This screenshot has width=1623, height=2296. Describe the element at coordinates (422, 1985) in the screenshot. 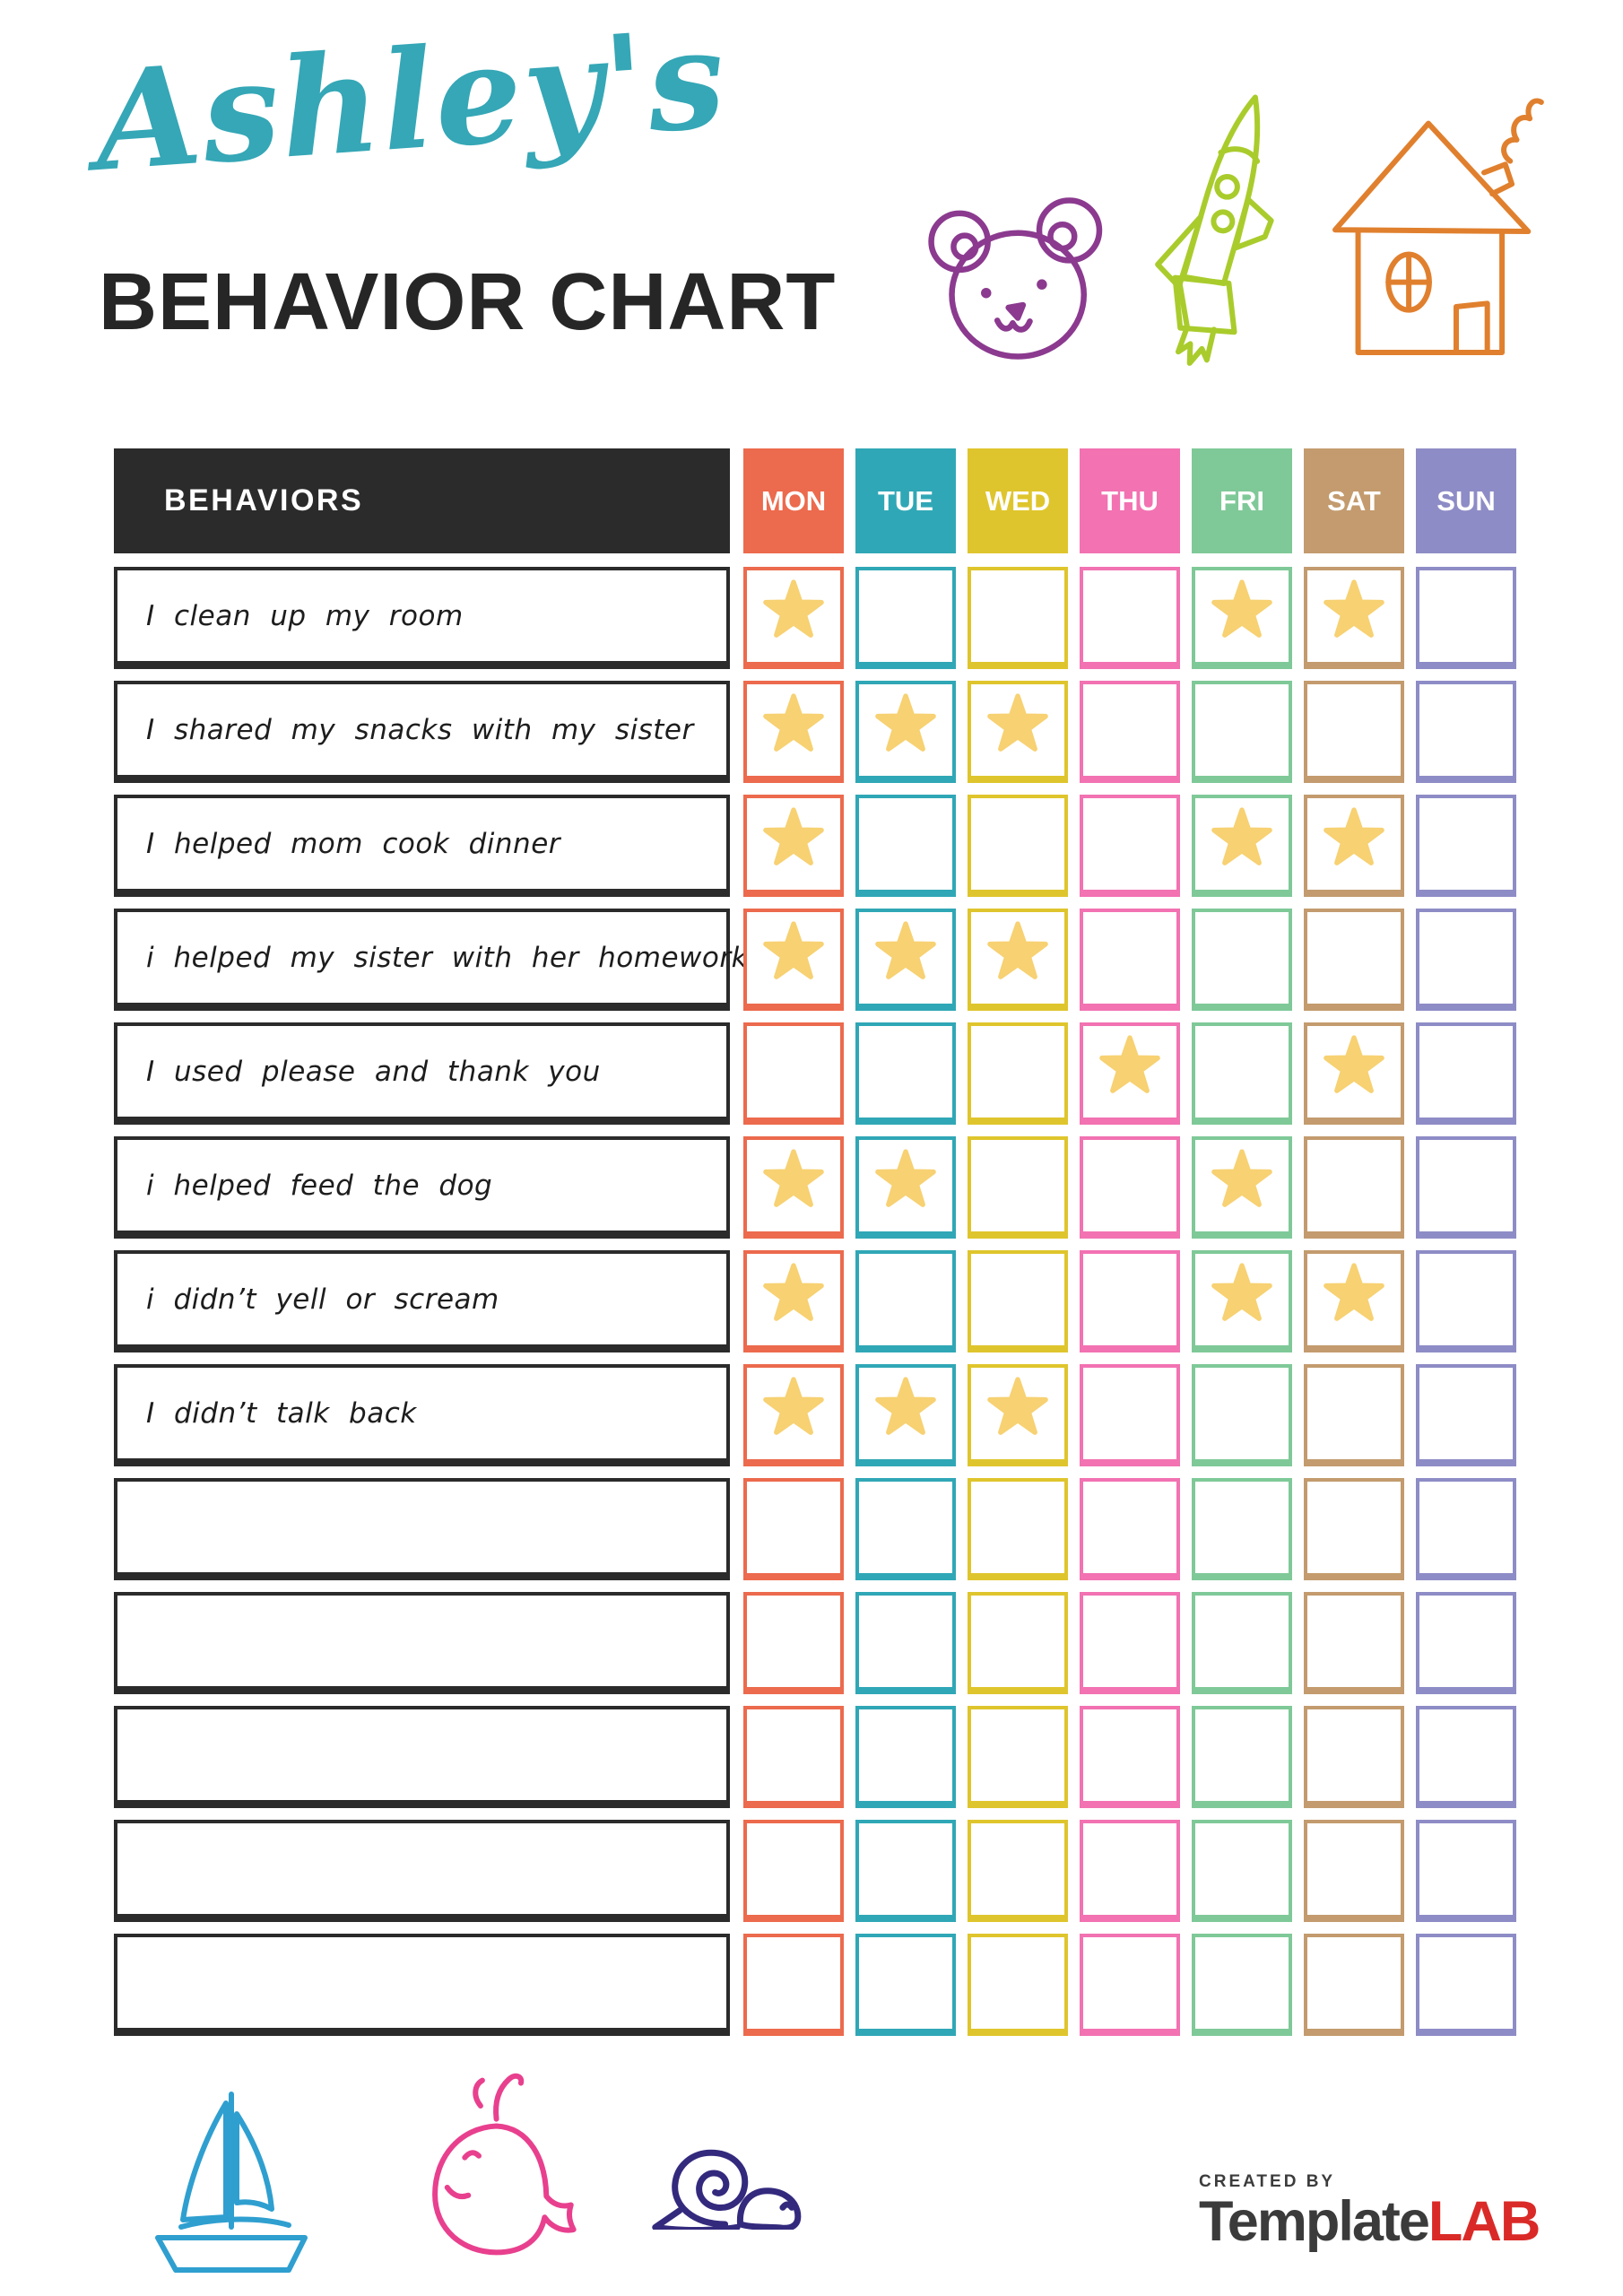

I see `behavior-label-box` at that location.